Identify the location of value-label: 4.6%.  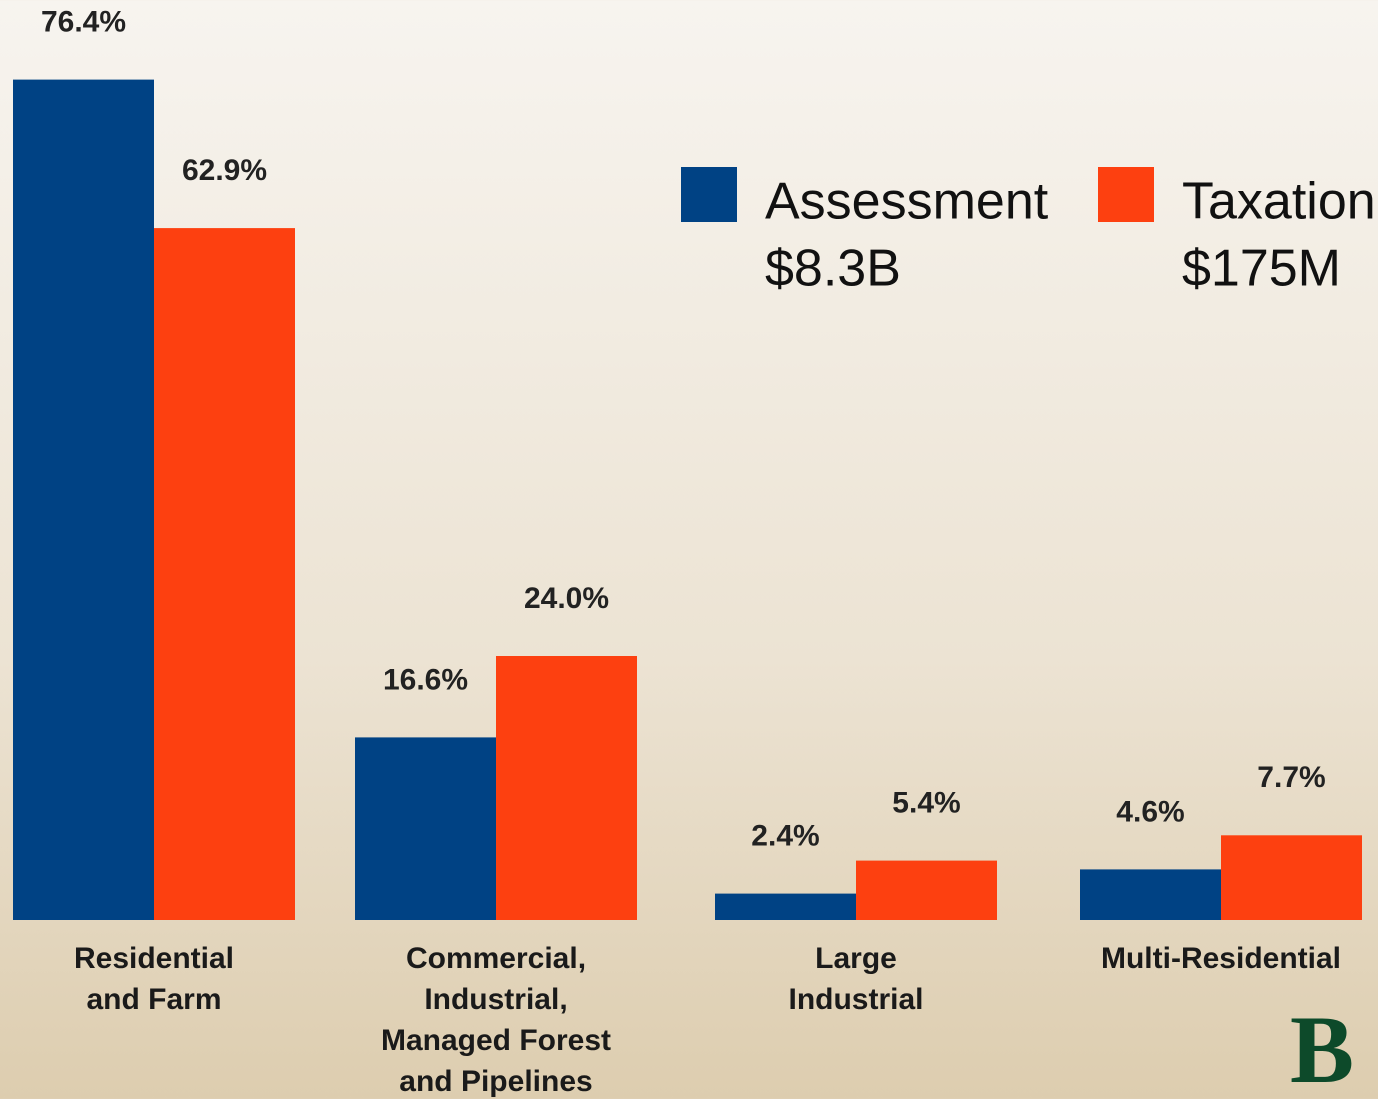
(1150, 811).